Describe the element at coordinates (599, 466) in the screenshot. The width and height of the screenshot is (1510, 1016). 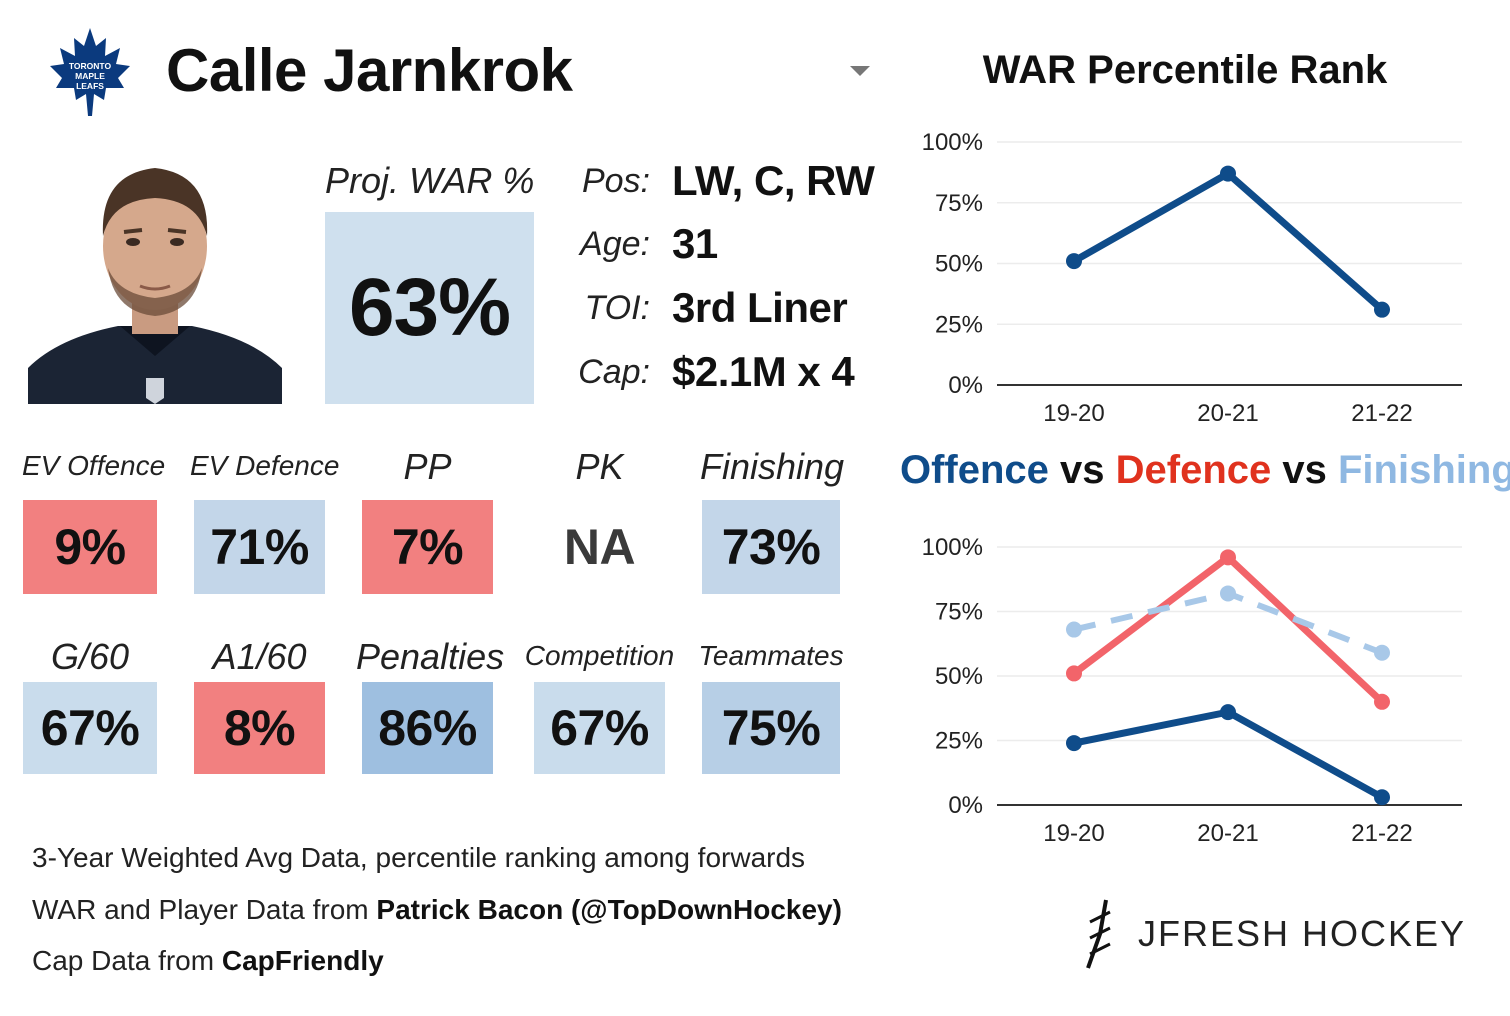
I see `stat-label: PK` at that location.